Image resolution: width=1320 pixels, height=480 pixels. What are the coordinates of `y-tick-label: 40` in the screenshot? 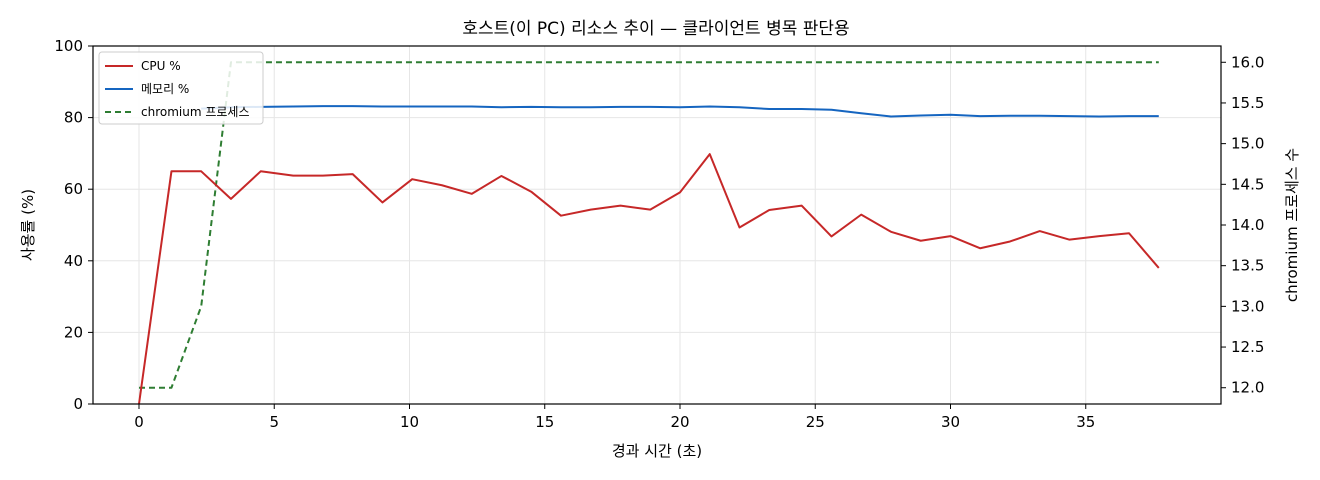 It's located at (73, 261).